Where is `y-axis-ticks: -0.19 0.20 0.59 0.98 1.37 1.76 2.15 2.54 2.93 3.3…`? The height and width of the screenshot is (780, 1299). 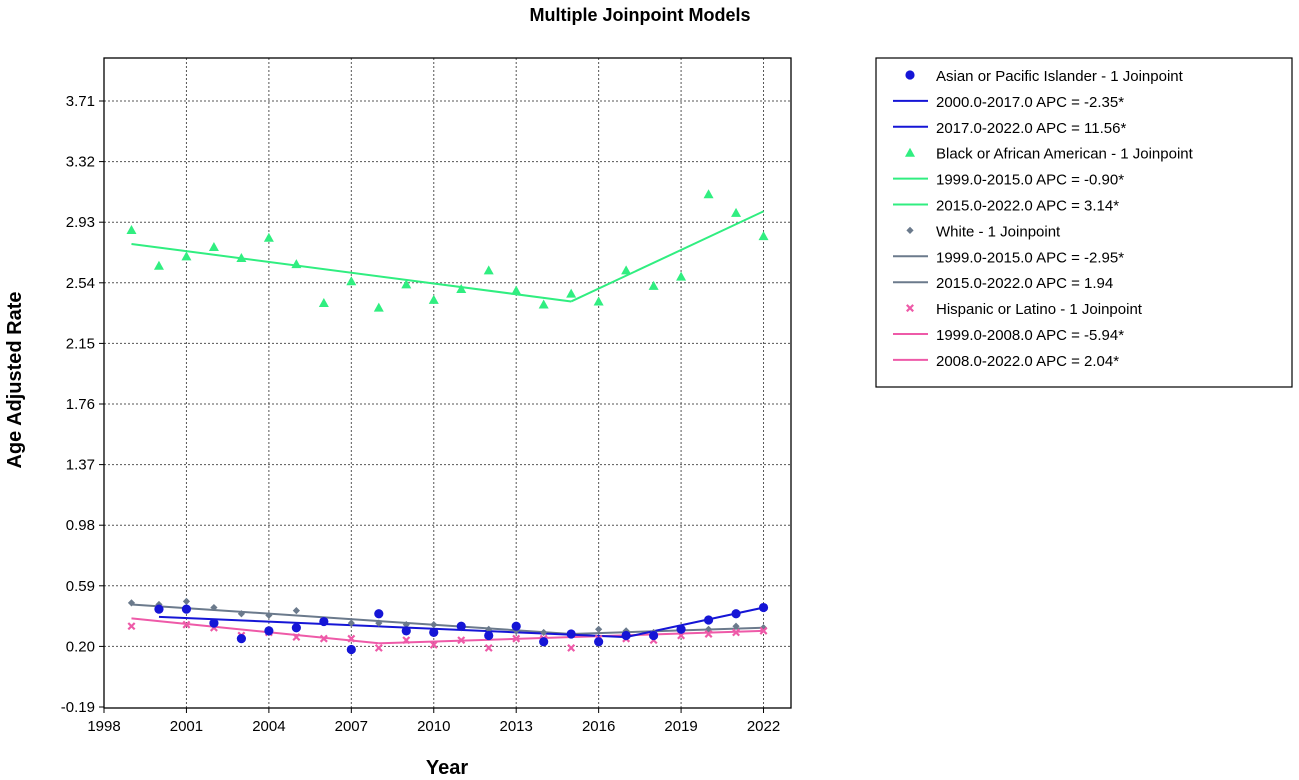 y-axis-ticks: -0.19 0.20 0.59 0.98 1.37 1.76 2.15 2.54 2.93 3.3… is located at coordinates (82, 404).